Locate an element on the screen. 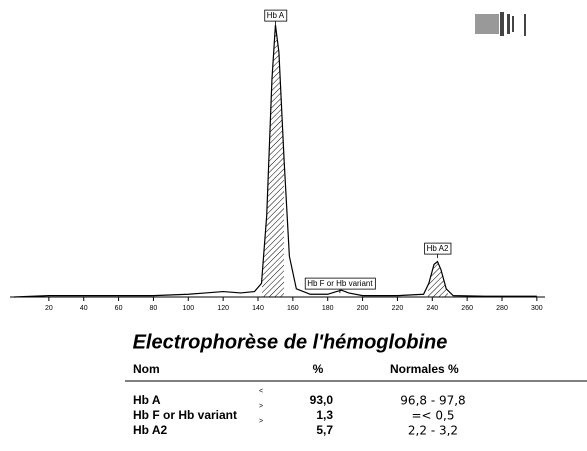 This screenshot has height=451, width=587. x-tick-label: 100 is located at coordinates (188, 308).